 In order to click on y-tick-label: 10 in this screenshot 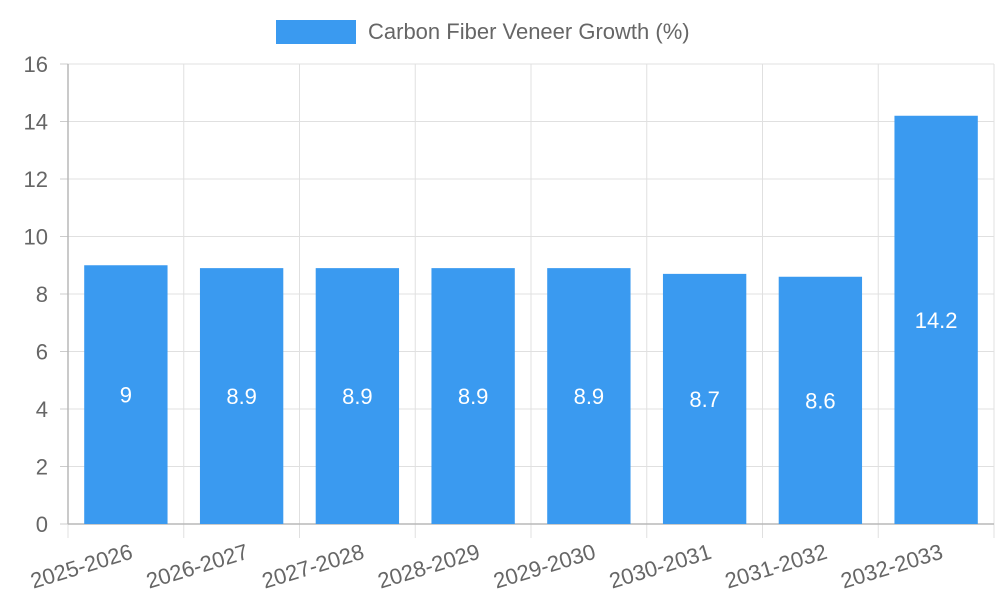, I will do `click(36, 237)`.